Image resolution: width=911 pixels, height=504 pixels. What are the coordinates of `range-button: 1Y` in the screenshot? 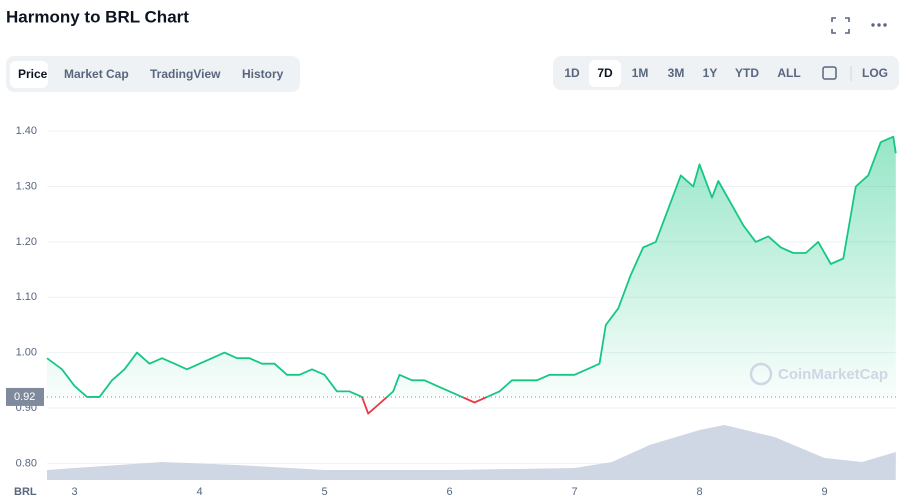 It's located at (710, 73).